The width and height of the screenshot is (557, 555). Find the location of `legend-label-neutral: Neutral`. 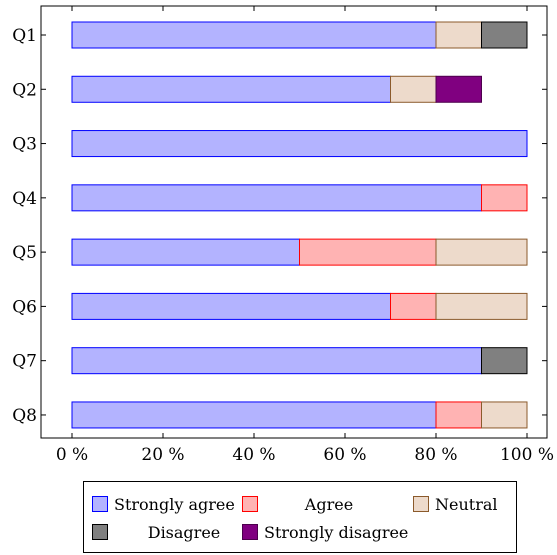

legend-label-neutral: Neutral is located at coordinates (466, 504).